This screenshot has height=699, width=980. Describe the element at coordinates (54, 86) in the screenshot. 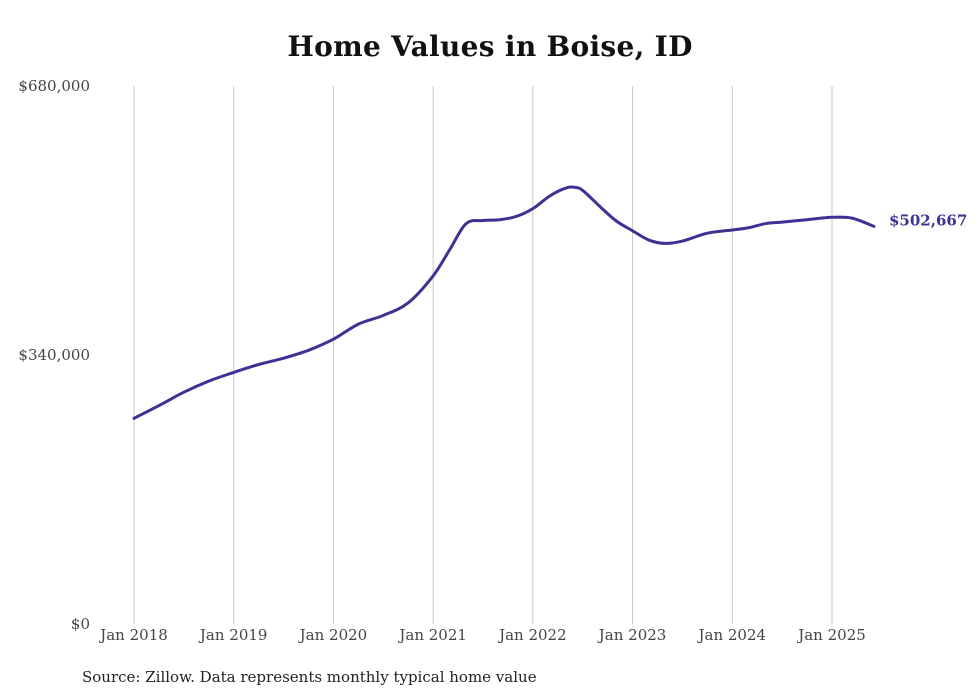

I see `y-tick-label: $680,000` at that location.